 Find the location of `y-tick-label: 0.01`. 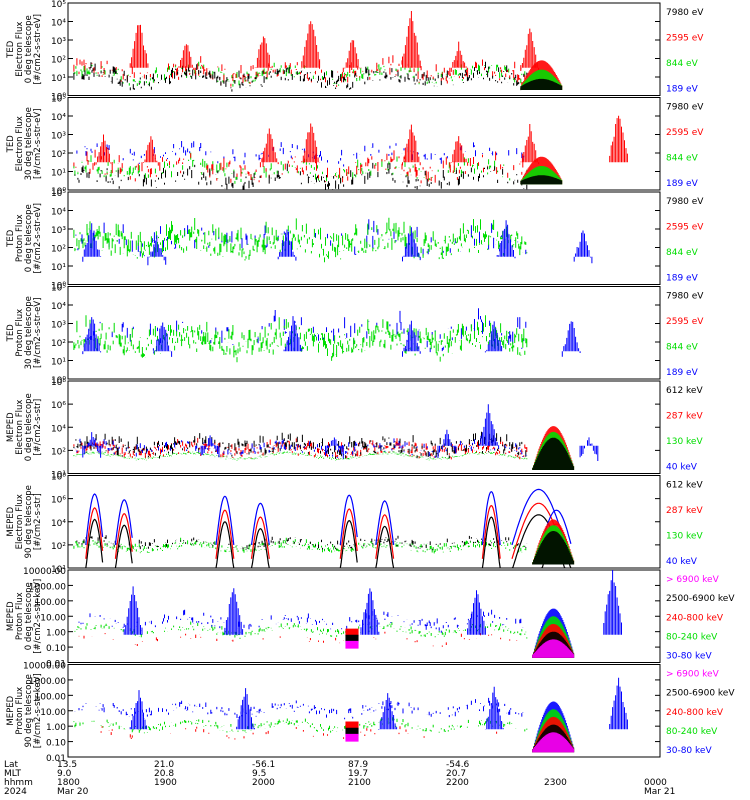

y-tick-label: 0.01 is located at coordinates (56, 665).